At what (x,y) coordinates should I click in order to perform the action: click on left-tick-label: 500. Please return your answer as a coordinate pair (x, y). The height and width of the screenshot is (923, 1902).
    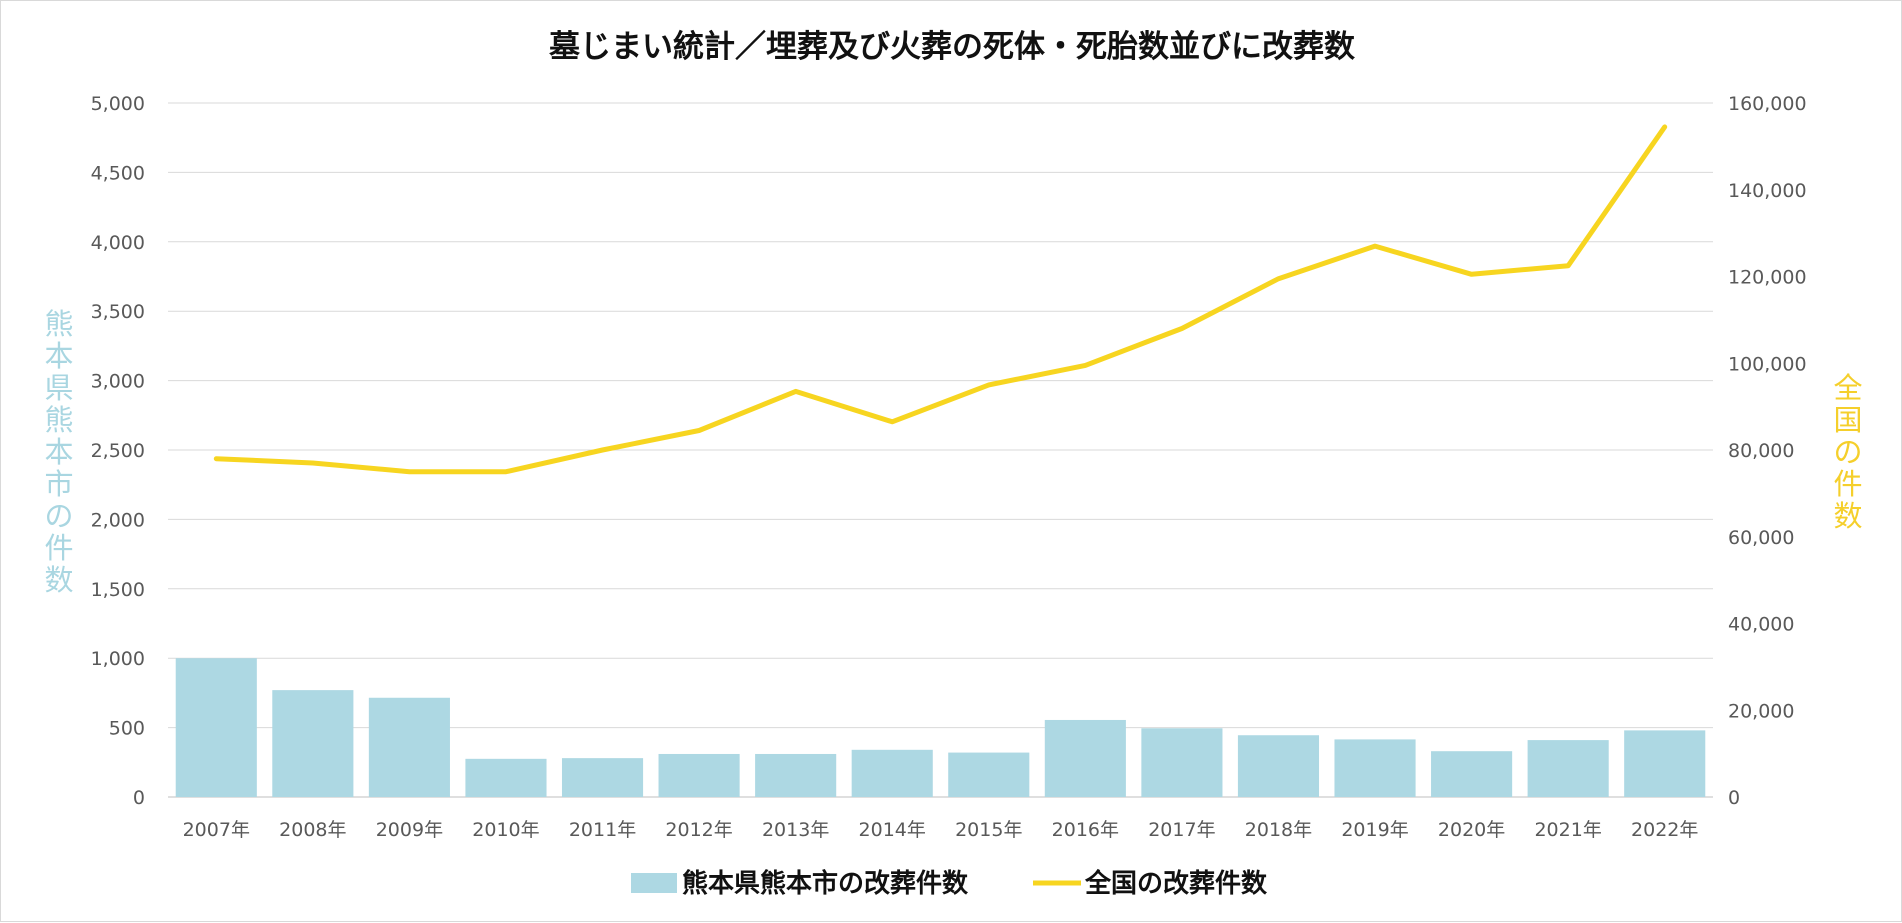
    Looking at the image, I should click on (127, 729).